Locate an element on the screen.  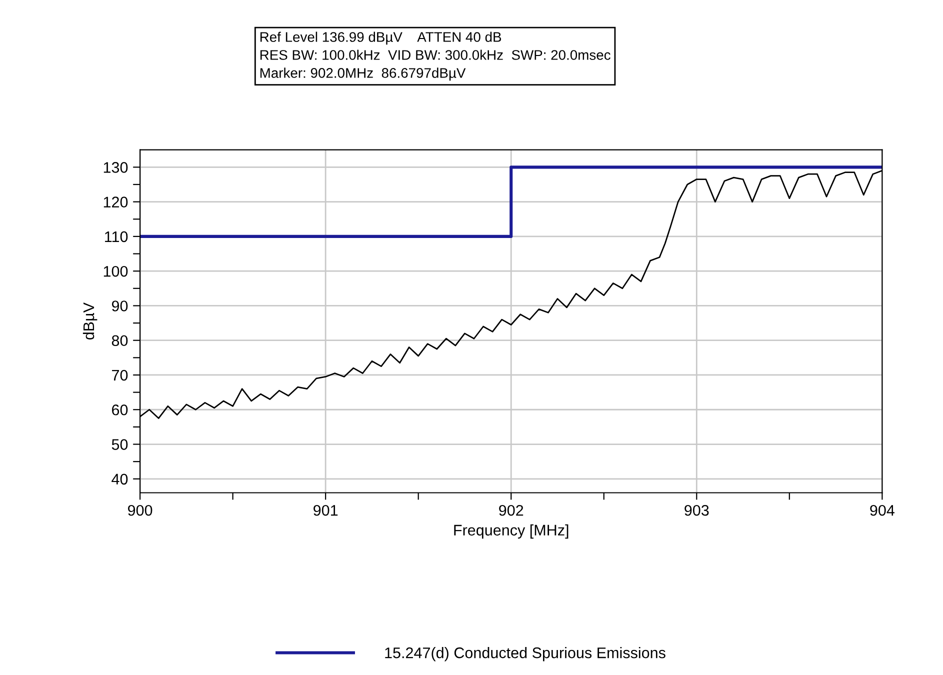
y-tick-label: 90 is located at coordinates (120, 306).